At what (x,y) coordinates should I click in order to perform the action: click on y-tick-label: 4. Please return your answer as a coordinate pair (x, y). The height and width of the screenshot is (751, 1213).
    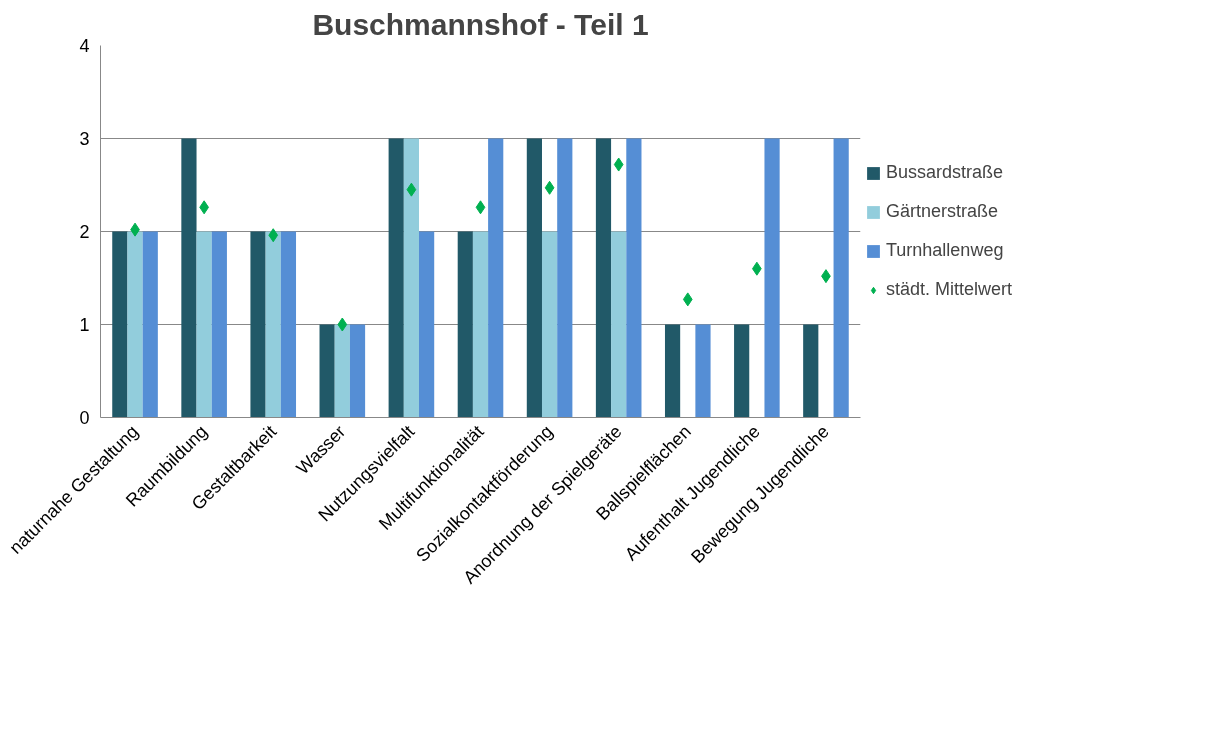
    Looking at the image, I should click on (84, 46).